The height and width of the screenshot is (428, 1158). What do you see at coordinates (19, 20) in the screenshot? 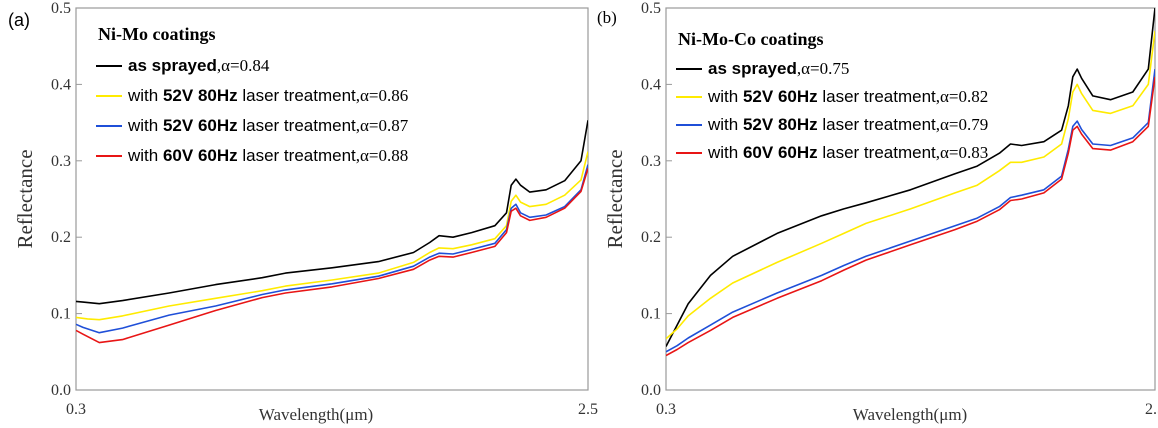
I see `panel-label: (a)` at bounding box center [19, 20].